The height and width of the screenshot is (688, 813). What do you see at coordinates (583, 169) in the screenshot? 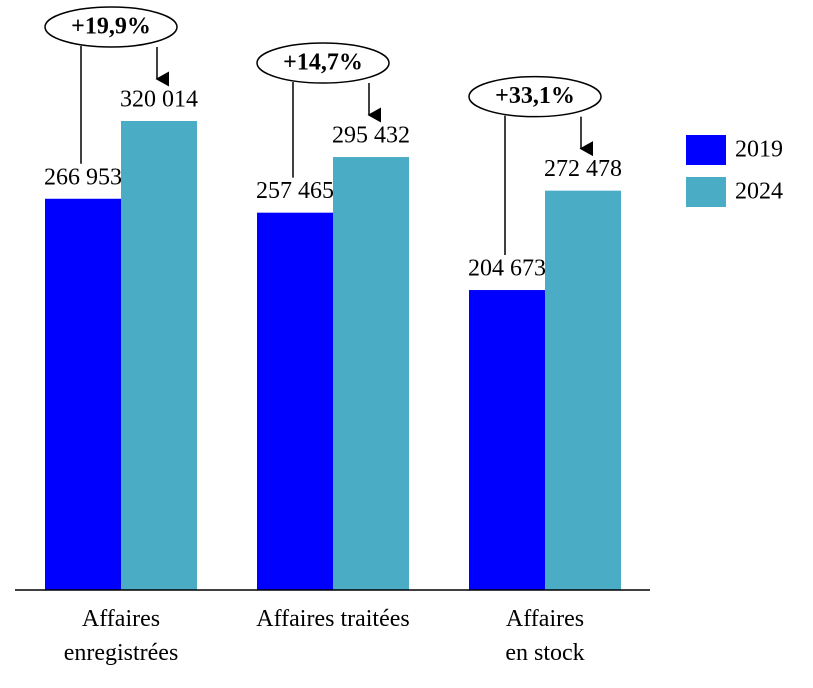
I see `value-label: 272 478` at bounding box center [583, 169].